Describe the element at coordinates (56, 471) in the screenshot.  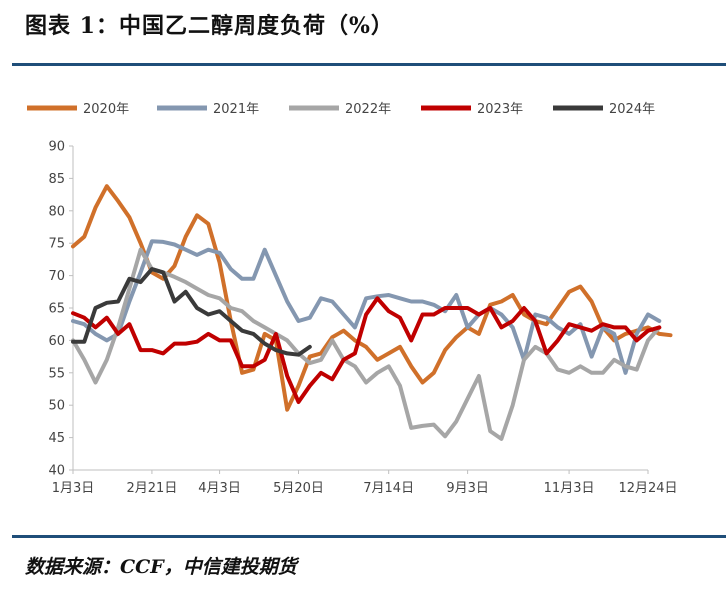
I see `y-tick-label: 40` at that location.